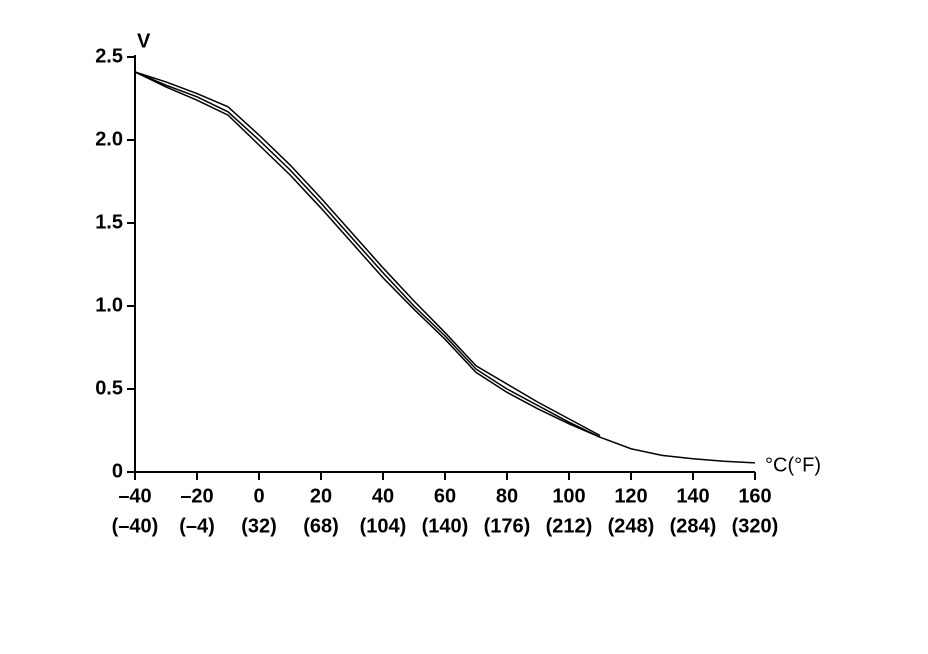 The height and width of the screenshot is (654, 928). What do you see at coordinates (321, 496) in the screenshot?
I see `x-tick-label: 20` at bounding box center [321, 496].